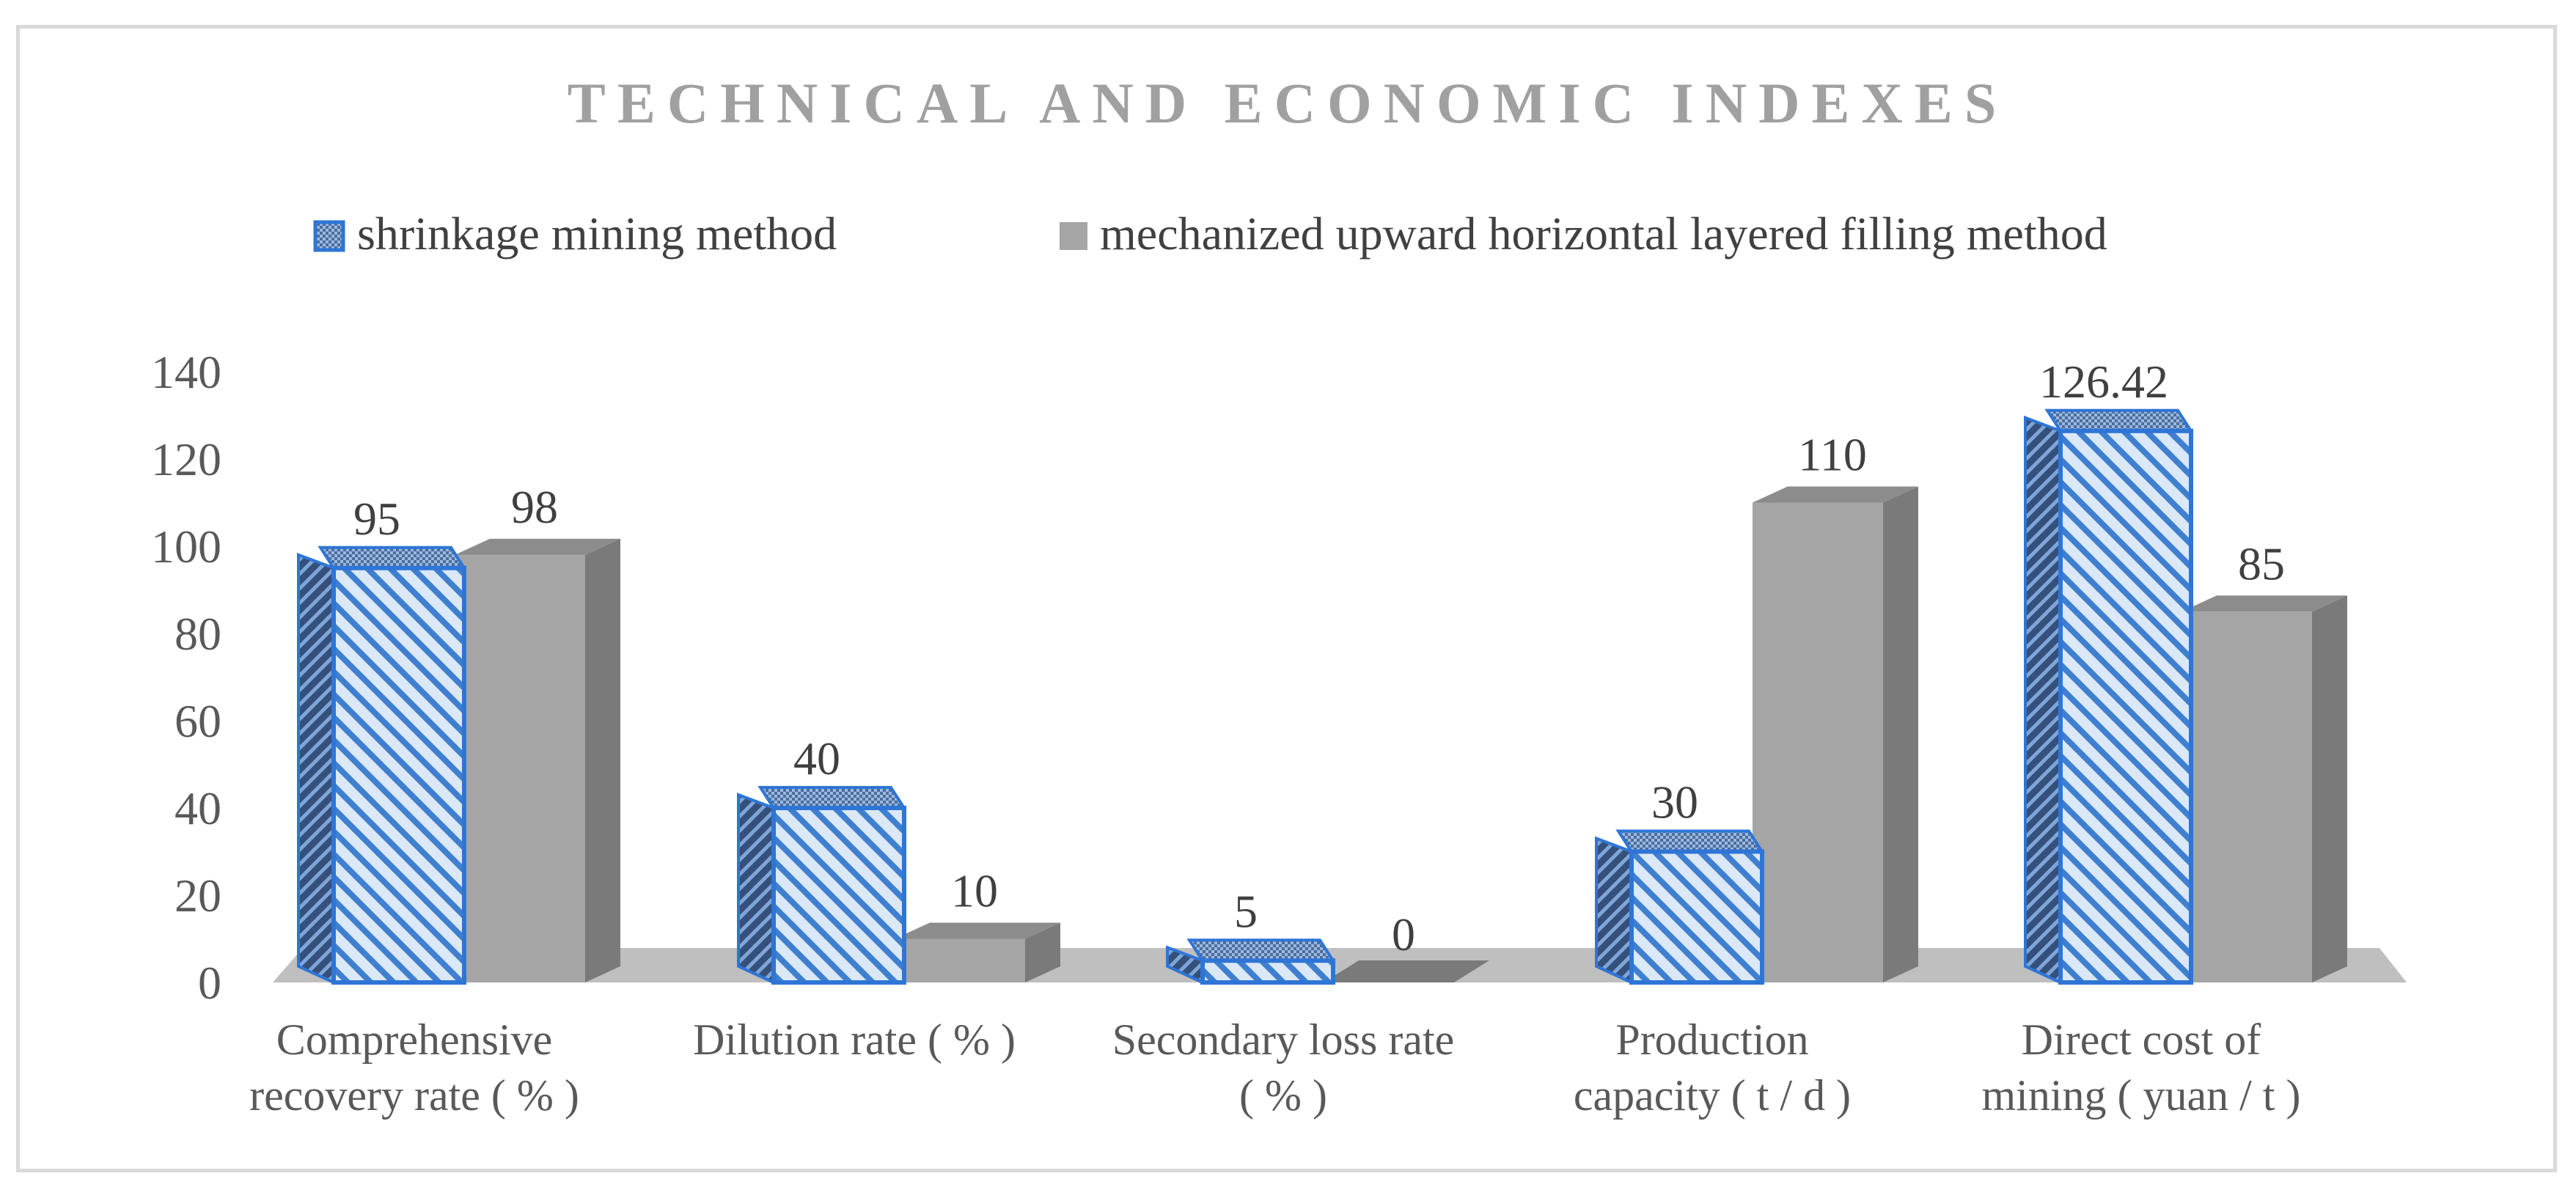 The height and width of the screenshot is (1198, 2576). I want to click on x-category-label: Comprehensive, so click(415, 1040).